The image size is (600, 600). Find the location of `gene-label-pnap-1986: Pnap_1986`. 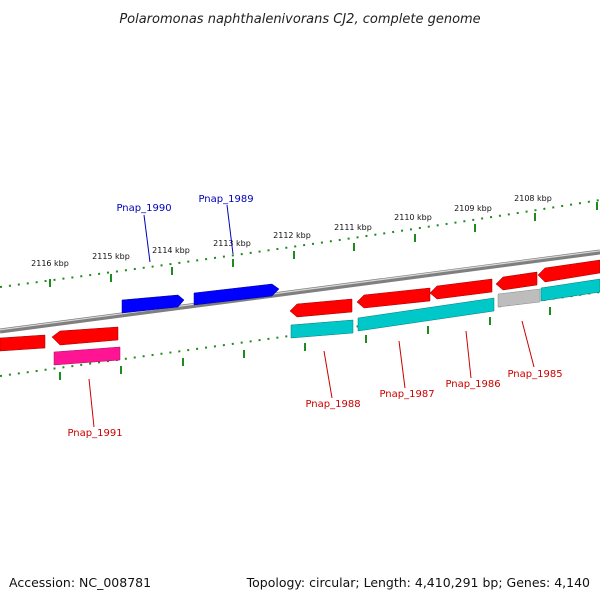

gene-label-pnap-1986: Pnap_1986 is located at coordinates (472, 384).